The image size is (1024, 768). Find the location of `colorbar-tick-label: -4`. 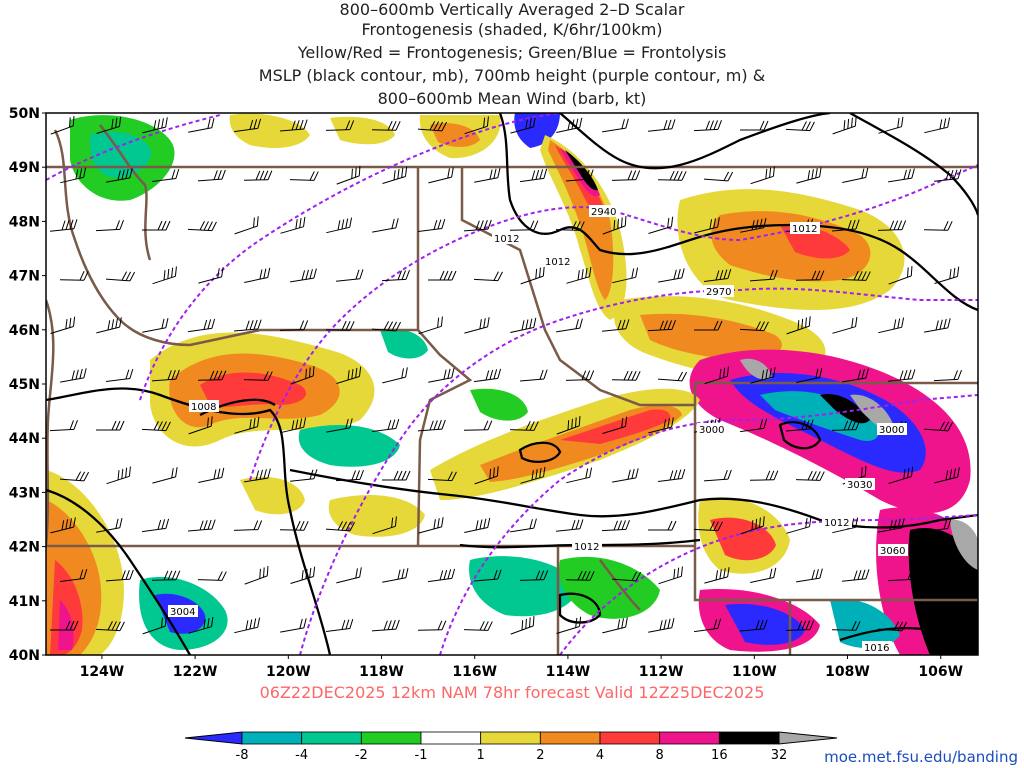

colorbar-tick-label: -4 is located at coordinates (301, 755).